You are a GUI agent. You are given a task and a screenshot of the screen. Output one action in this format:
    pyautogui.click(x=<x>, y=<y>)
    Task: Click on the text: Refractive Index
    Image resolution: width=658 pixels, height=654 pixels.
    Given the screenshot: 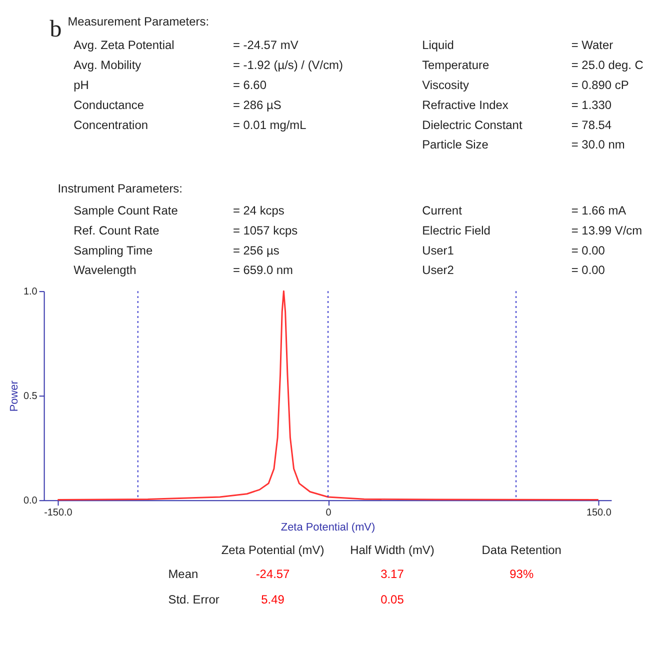 What is the action you would take?
    pyautogui.click(x=465, y=105)
    